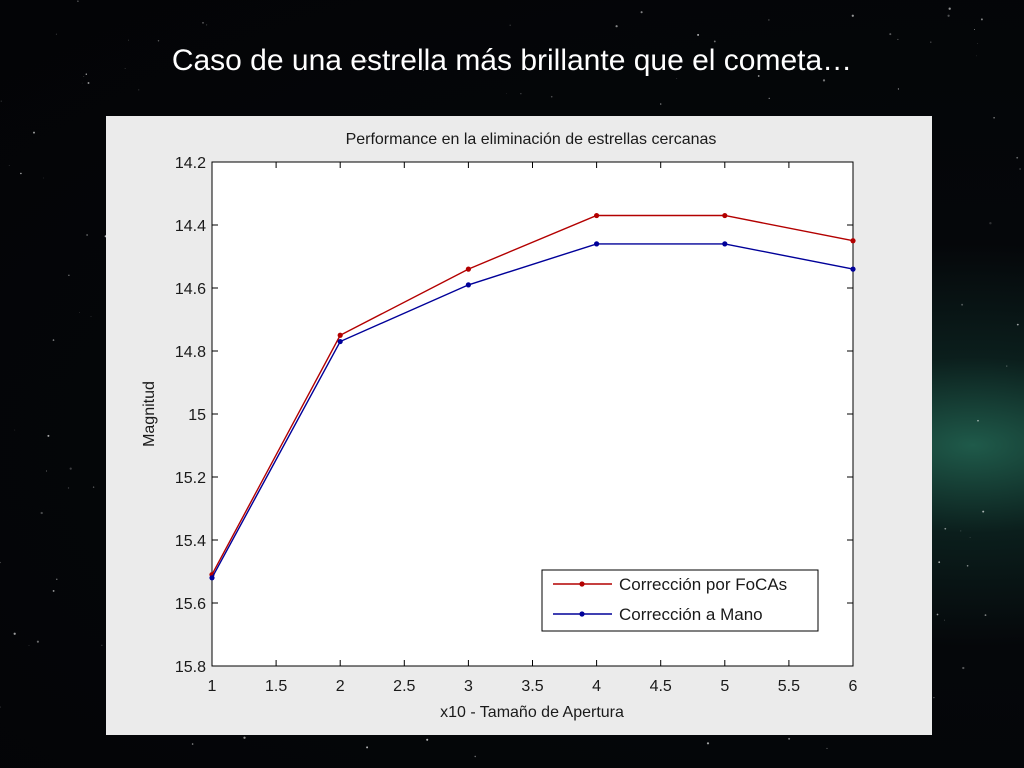 The height and width of the screenshot is (768, 1024). What do you see at coordinates (404, 686) in the screenshot?
I see `x-tick-label: 2.5` at bounding box center [404, 686].